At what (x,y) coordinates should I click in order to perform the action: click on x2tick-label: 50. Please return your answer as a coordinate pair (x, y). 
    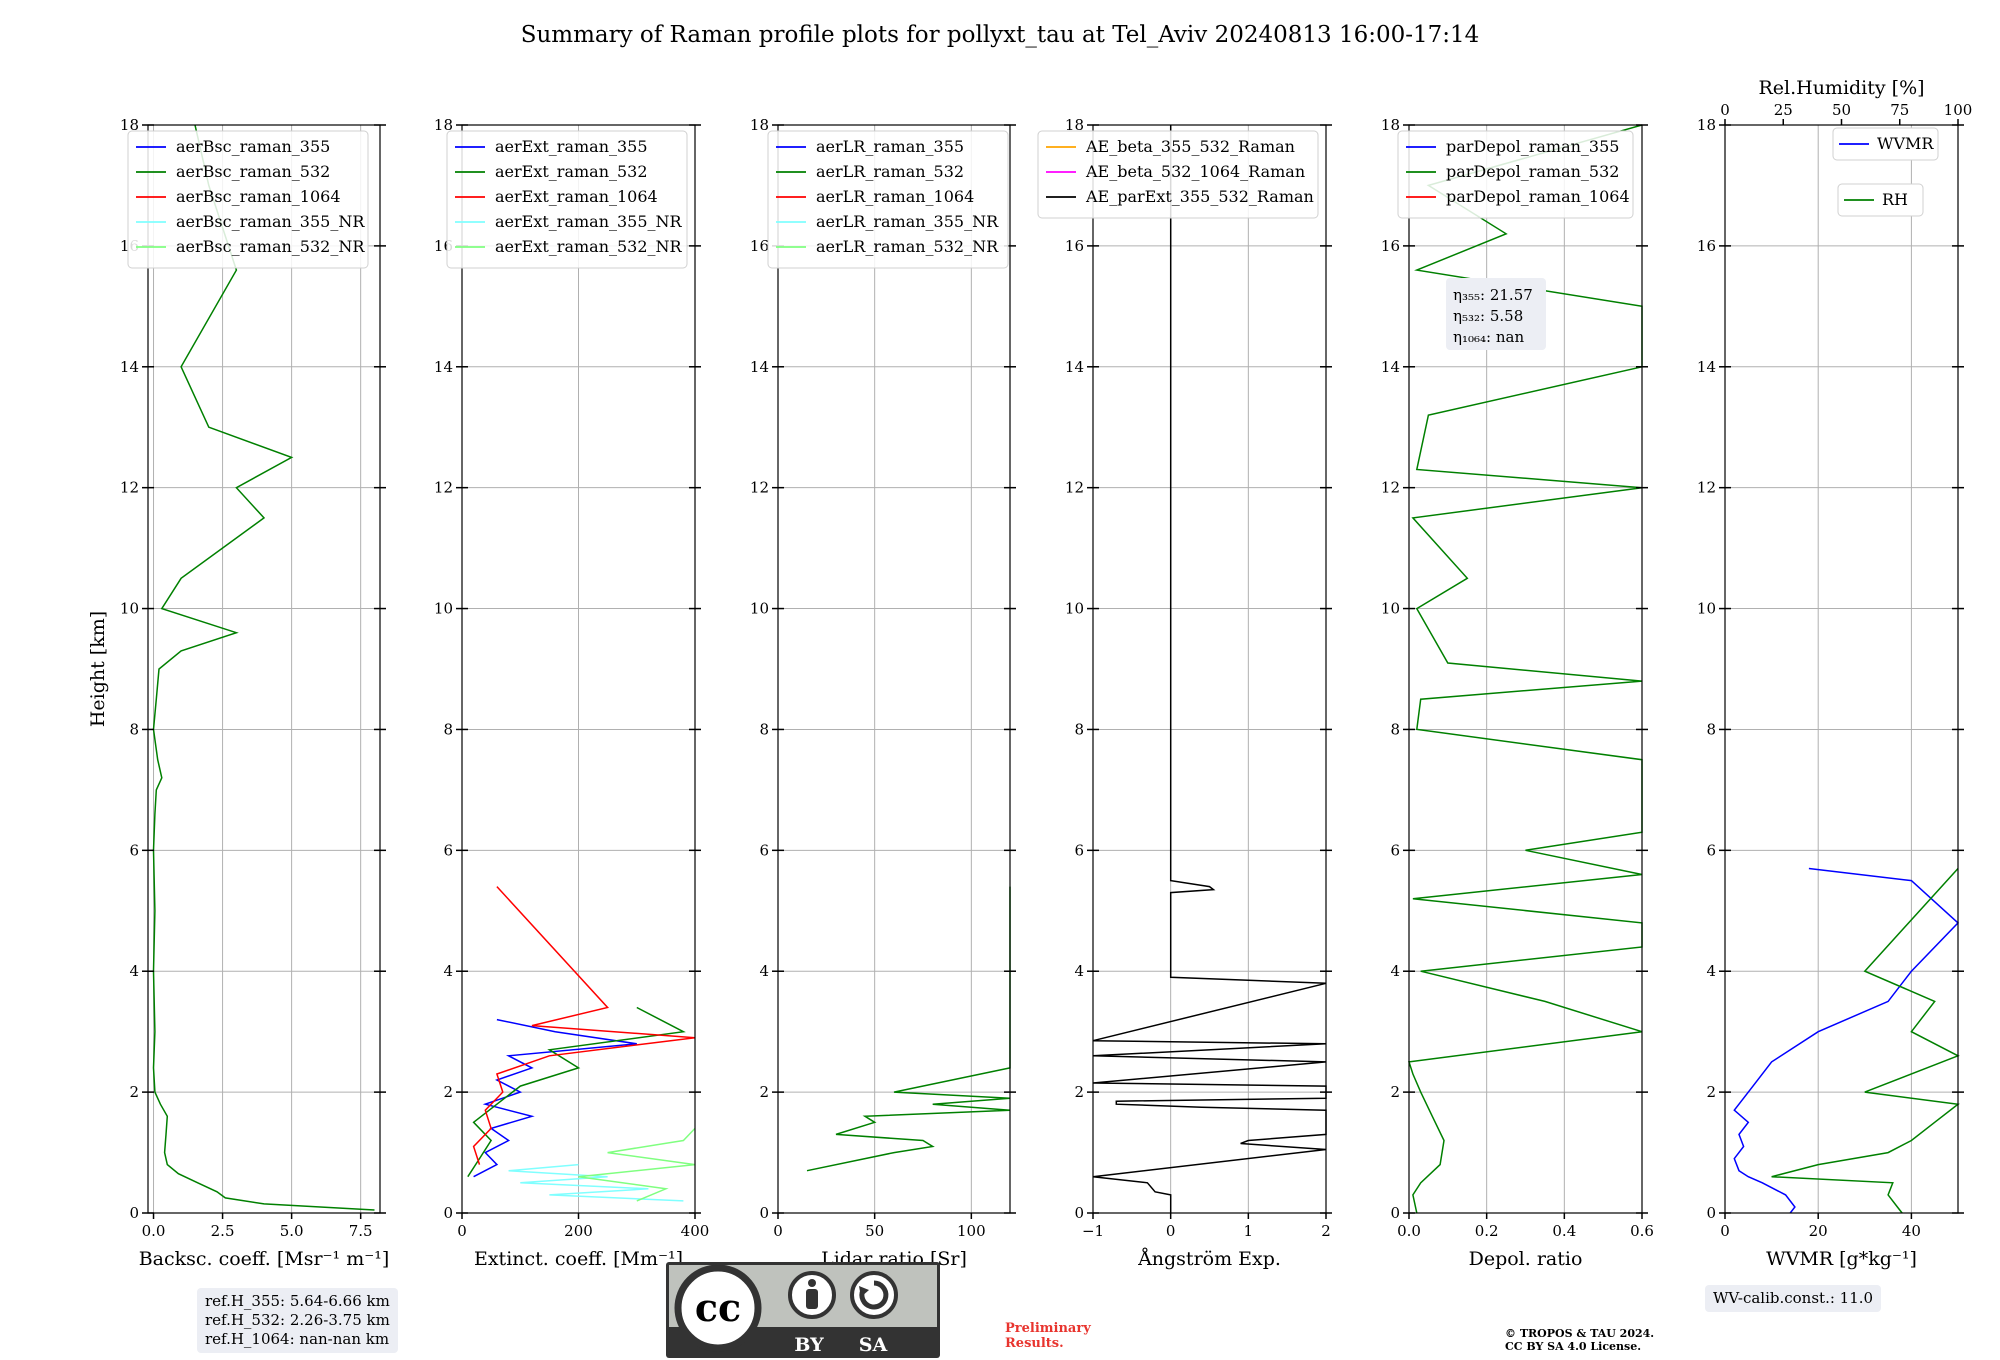
    Looking at the image, I should click on (1841, 110).